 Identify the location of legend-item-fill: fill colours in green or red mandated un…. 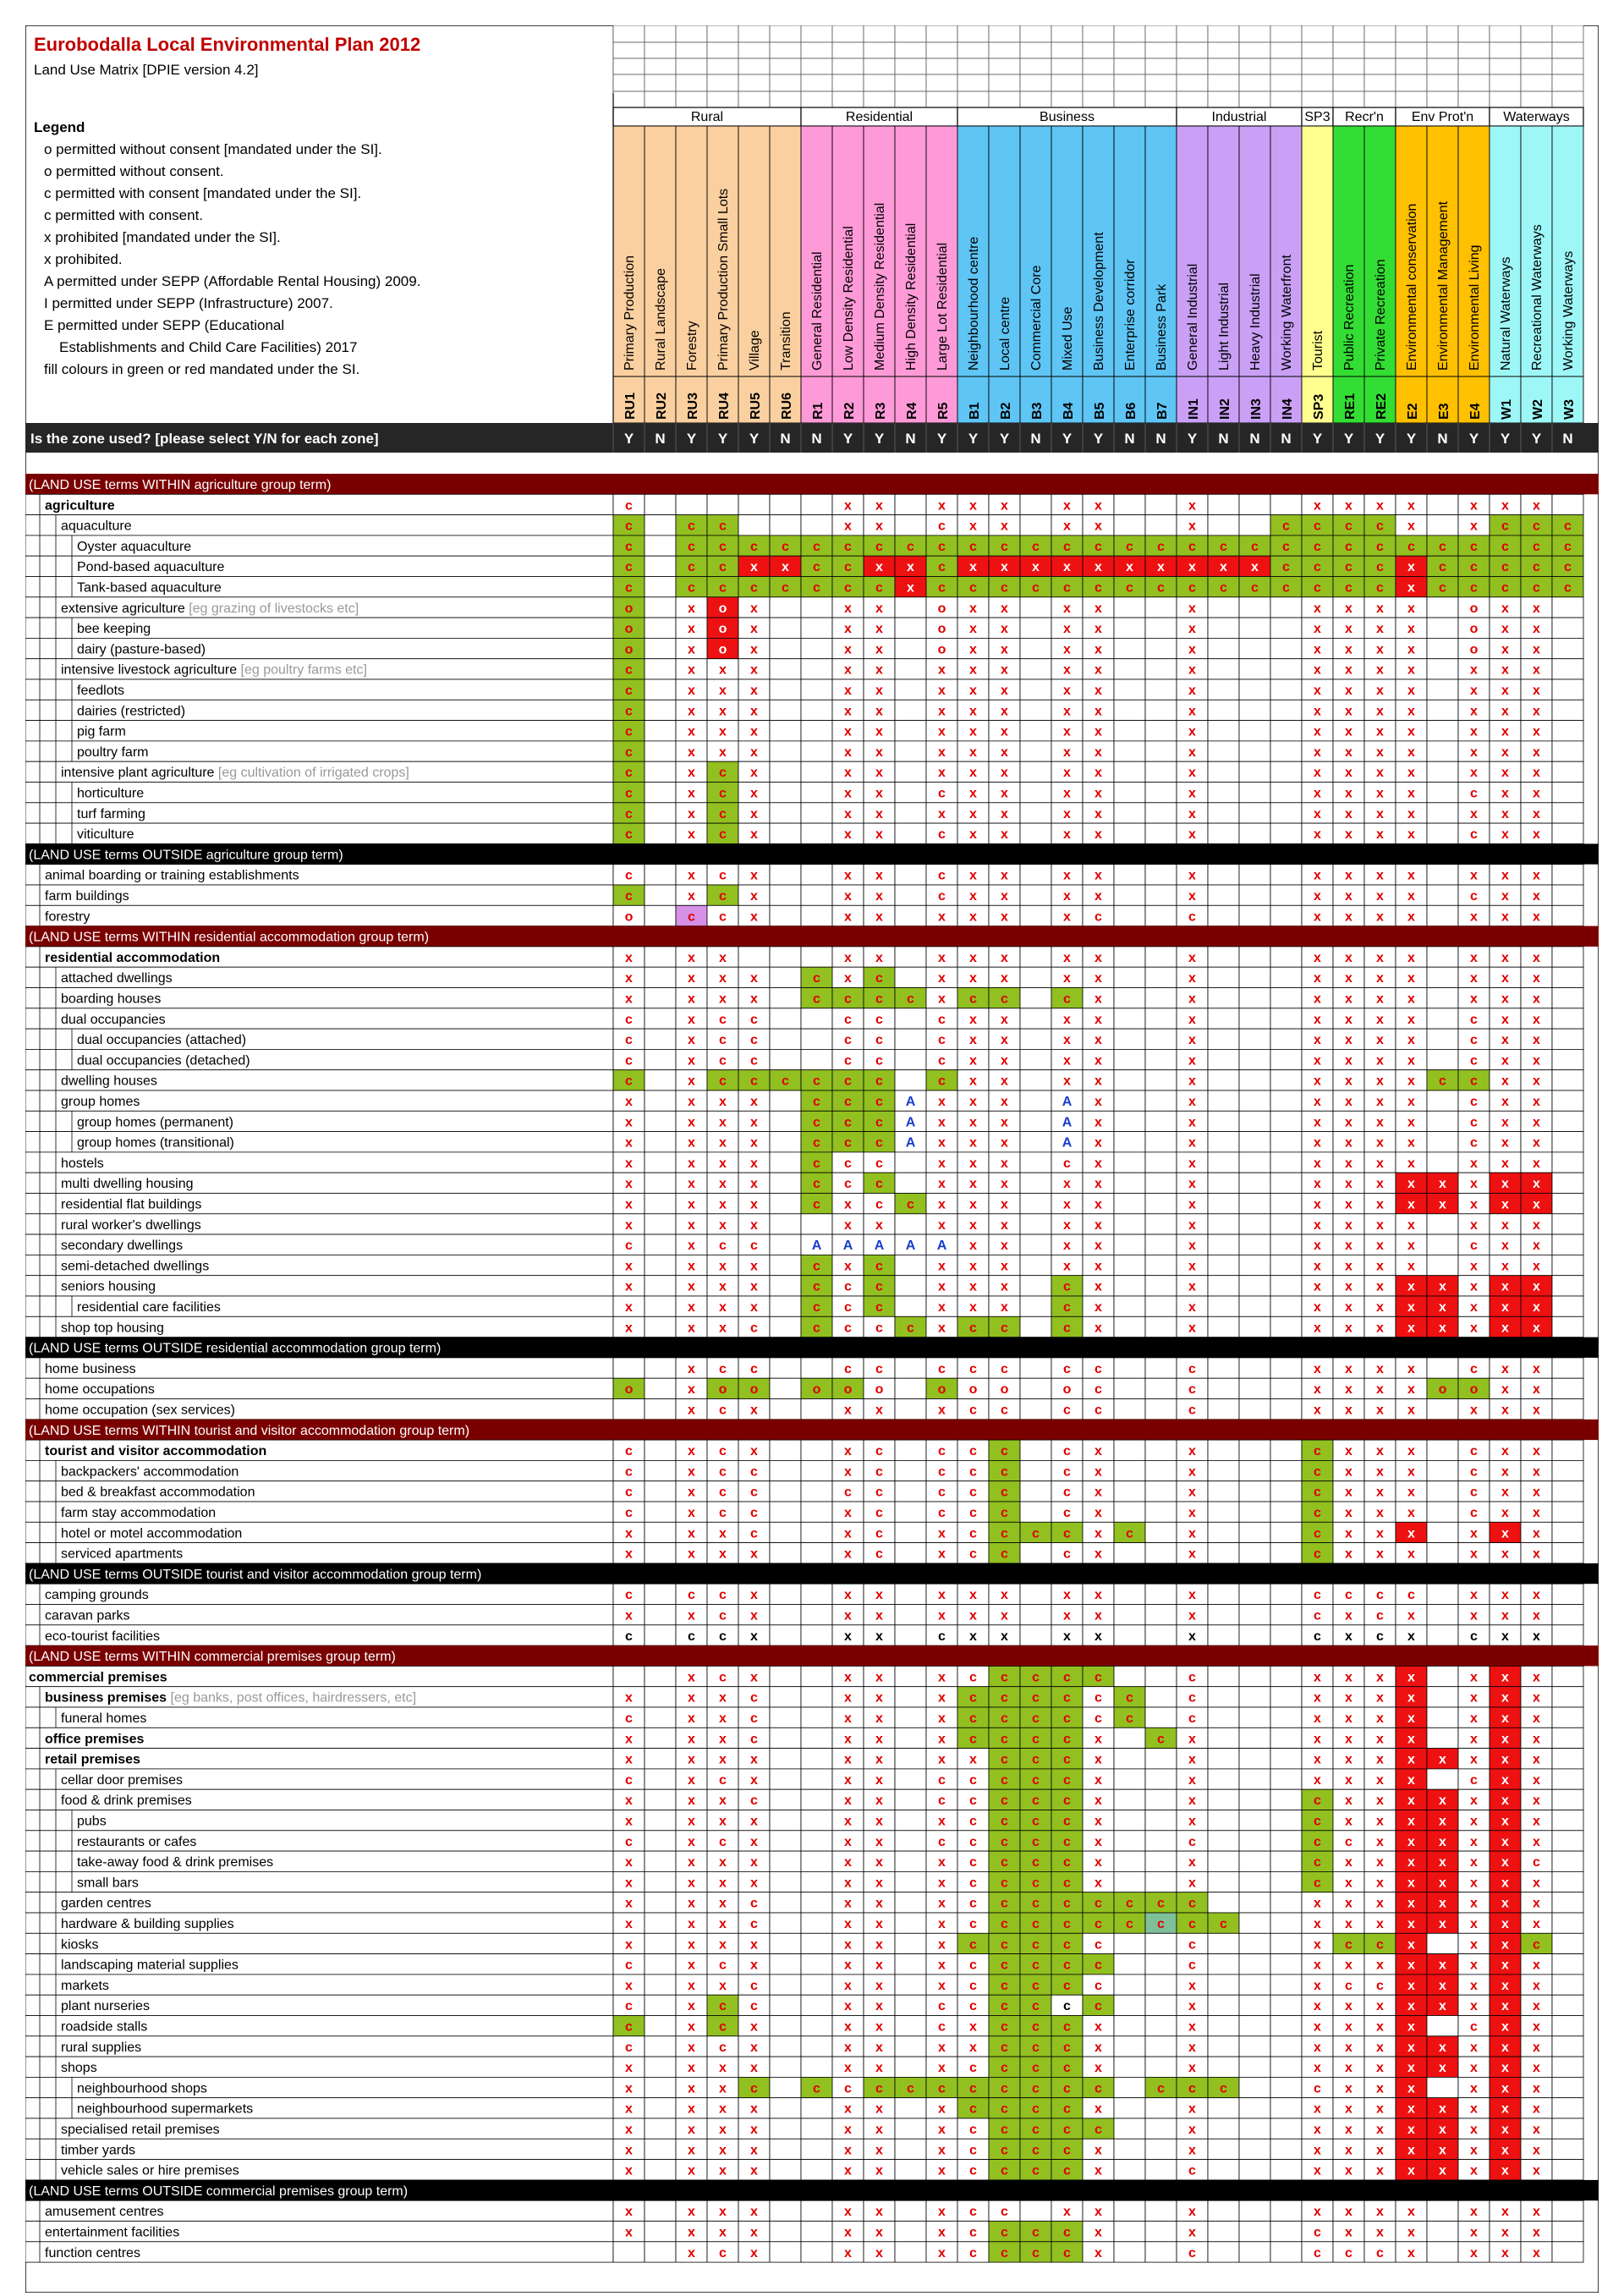
(202, 369).